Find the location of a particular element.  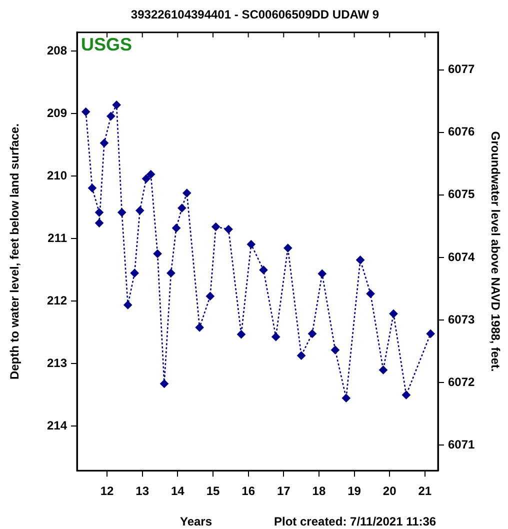

chart-title: 393226104394401 - SC00606509DD UDAW 9 is located at coordinates (255, 15).